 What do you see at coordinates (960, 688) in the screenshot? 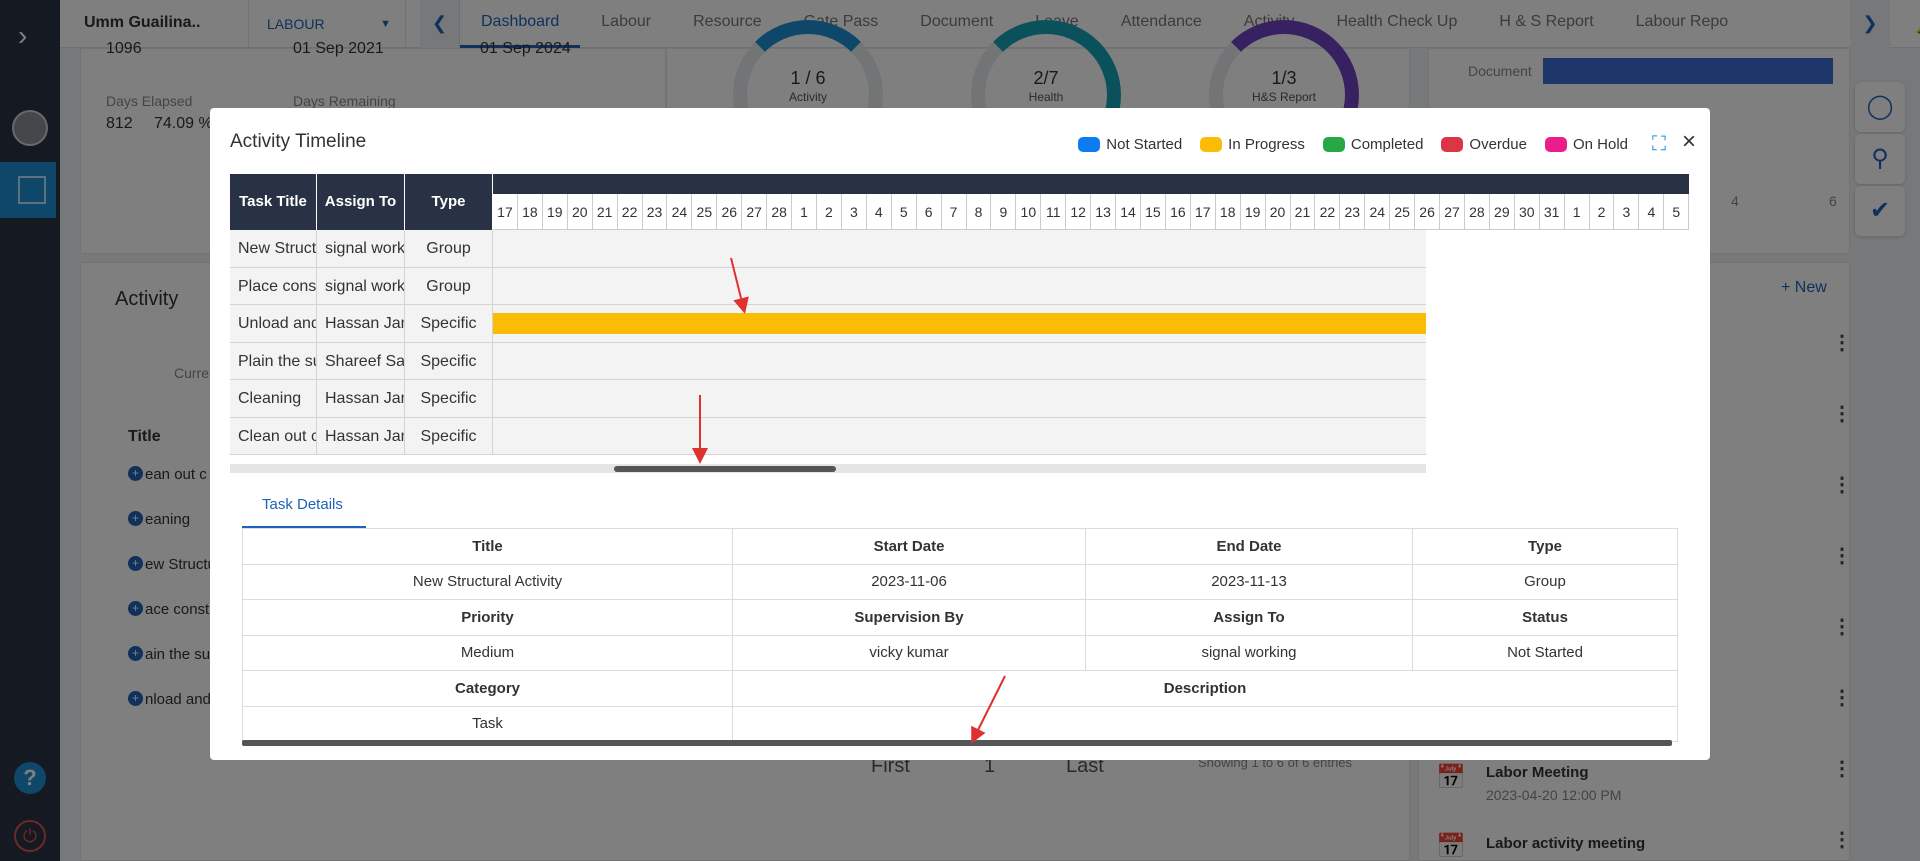
I see `table-row: Category Description` at bounding box center [960, 688].